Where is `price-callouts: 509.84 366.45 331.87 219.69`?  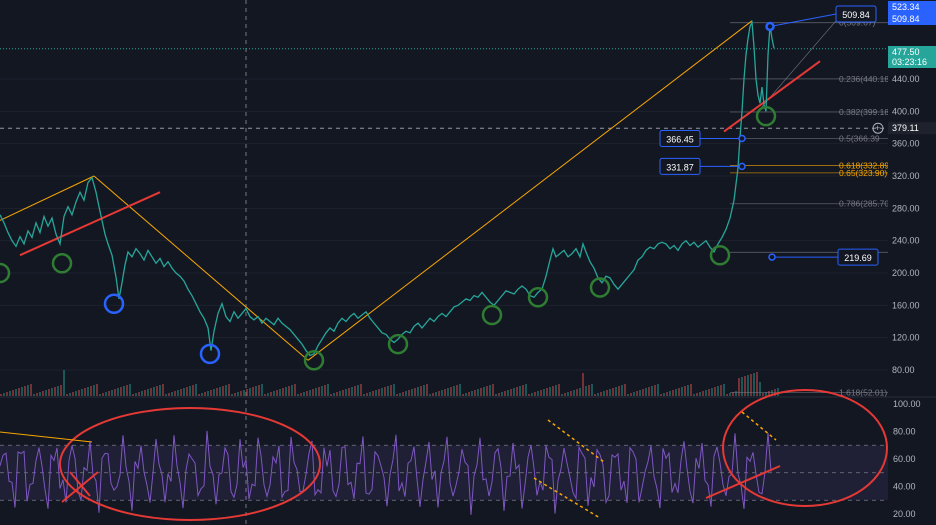 price-callouts: 509.84 366.45 331.87 219.69 is located at coordinates (769, 135).